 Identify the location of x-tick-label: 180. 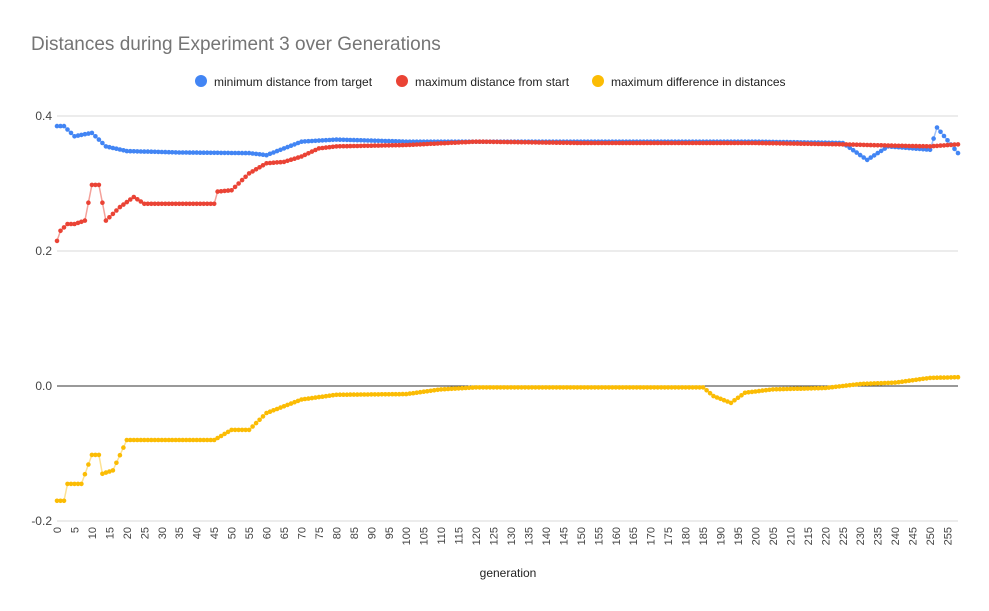
(687, 536).